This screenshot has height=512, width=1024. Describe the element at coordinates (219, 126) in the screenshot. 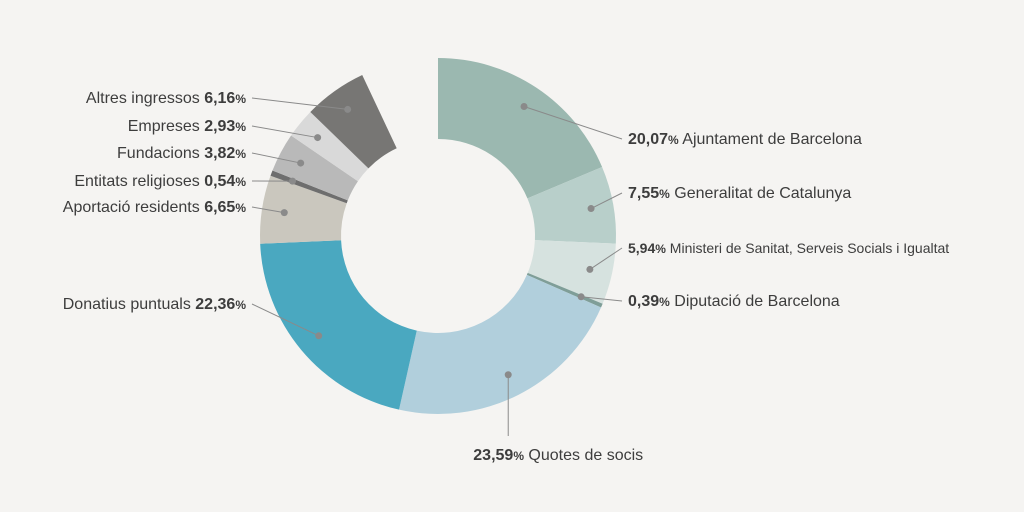

I see `label-value: 2,93` at that location.